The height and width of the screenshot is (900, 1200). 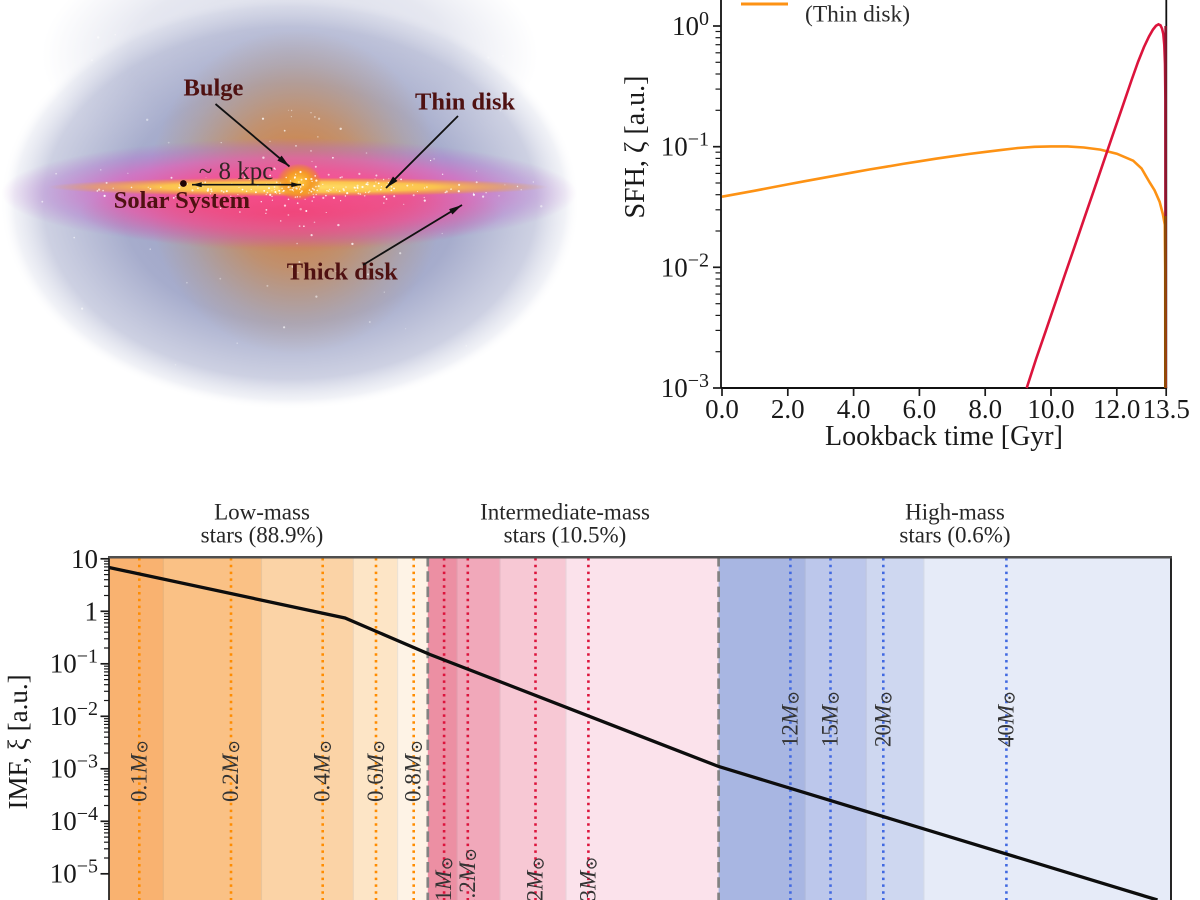 I want to click on svg-text: 2.0, so click(x=788, y=409).